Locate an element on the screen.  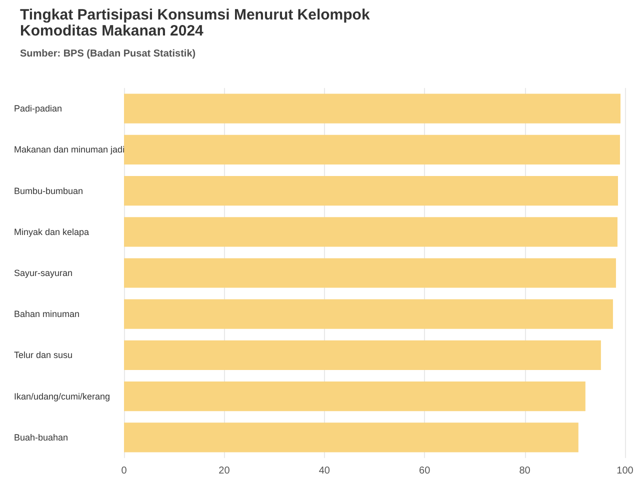
x-tick-label: 40 is located at coordinates (324, 471).